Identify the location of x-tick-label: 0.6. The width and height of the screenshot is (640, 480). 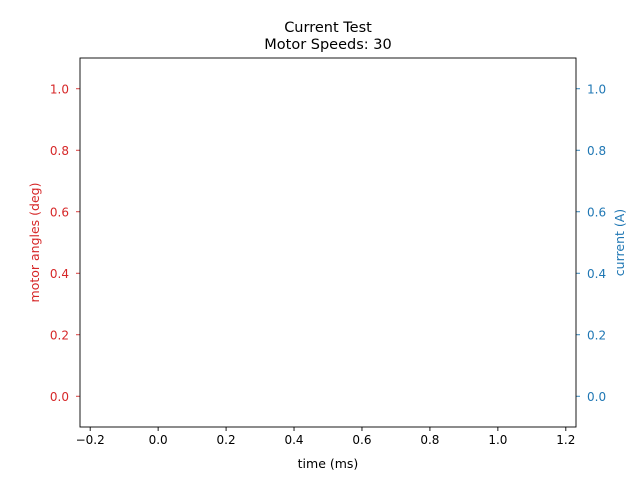
(361, 440).